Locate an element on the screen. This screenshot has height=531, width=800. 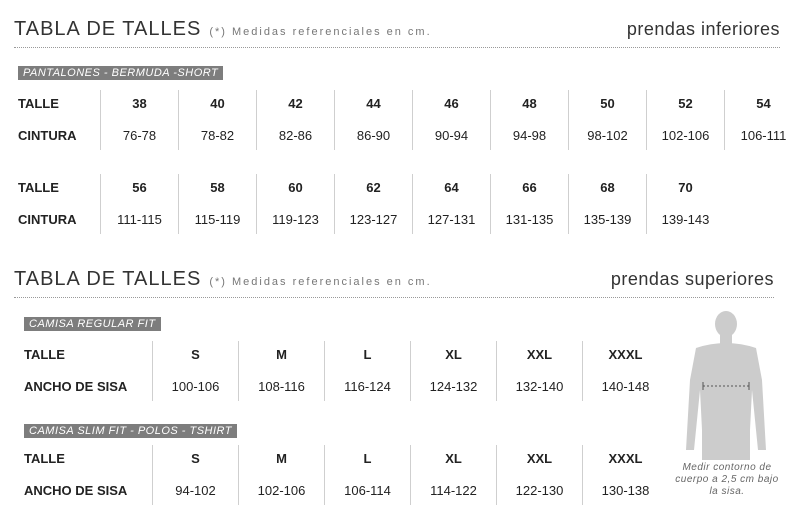
size-column: XXL 122-130 is located at coordinates (539, 475).